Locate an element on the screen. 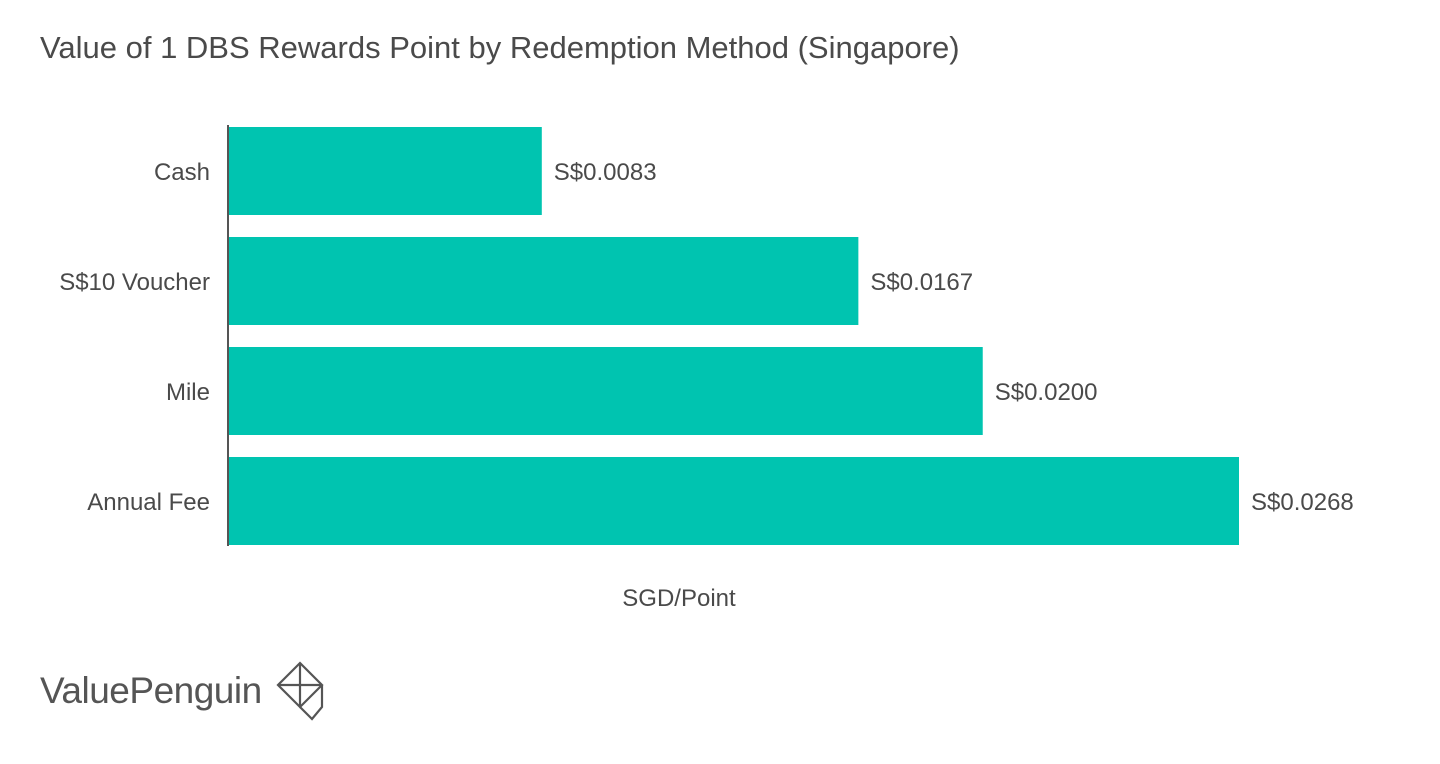  bar-annual-fee is located at coordinates (734, 501).